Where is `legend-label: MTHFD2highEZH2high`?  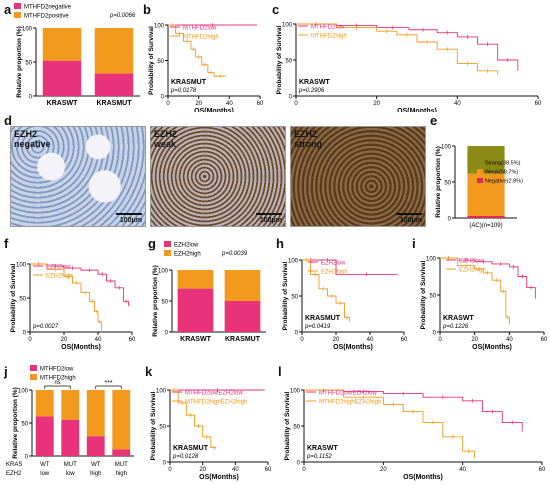
legend-label: MTHFD2highEZH2high is located at coordinates (350, 403).